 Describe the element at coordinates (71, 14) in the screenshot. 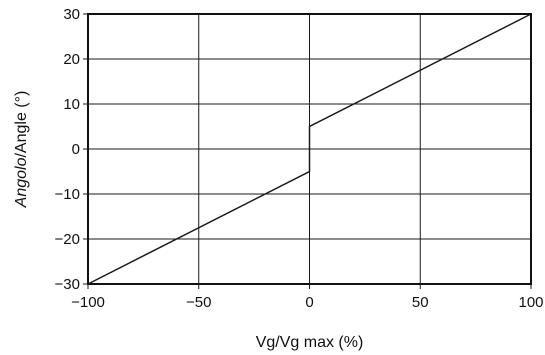

I see `y-tick-label: 30` at that location.